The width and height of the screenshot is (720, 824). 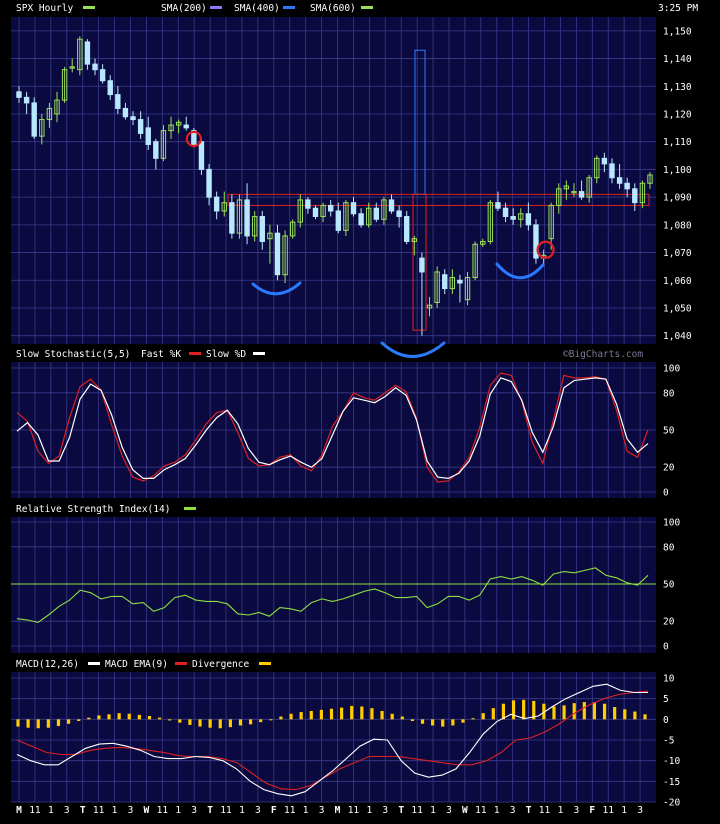 What do you see at coordinates (603, 354) in the screenshot?
I see `watermark: ©BigCharts.com` at bounding box center [603, 354].